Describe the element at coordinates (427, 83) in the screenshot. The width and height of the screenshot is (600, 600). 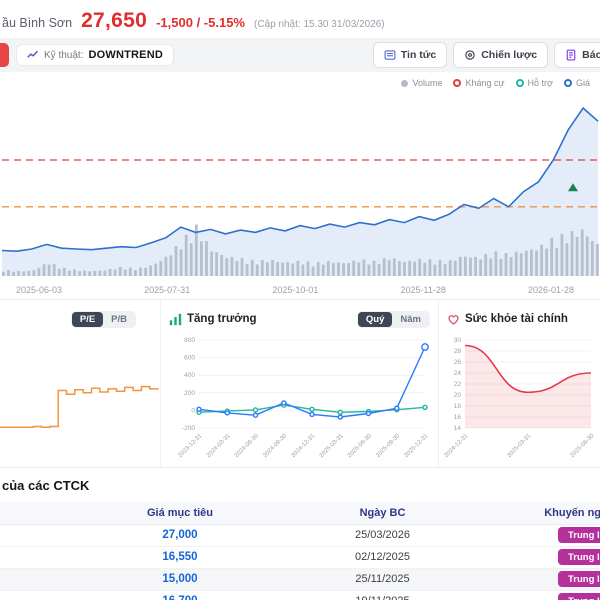
I see `legend-label: Volume` at that location.